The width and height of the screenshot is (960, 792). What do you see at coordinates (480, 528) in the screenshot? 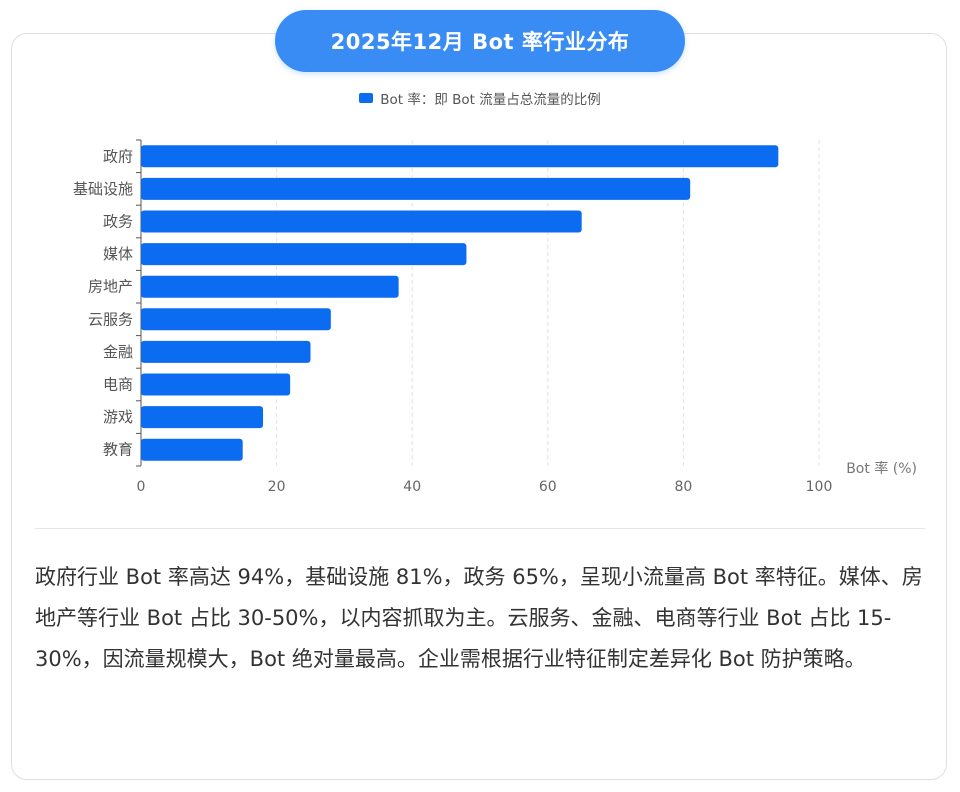
I see `divider` at bounding box center [480, 528].